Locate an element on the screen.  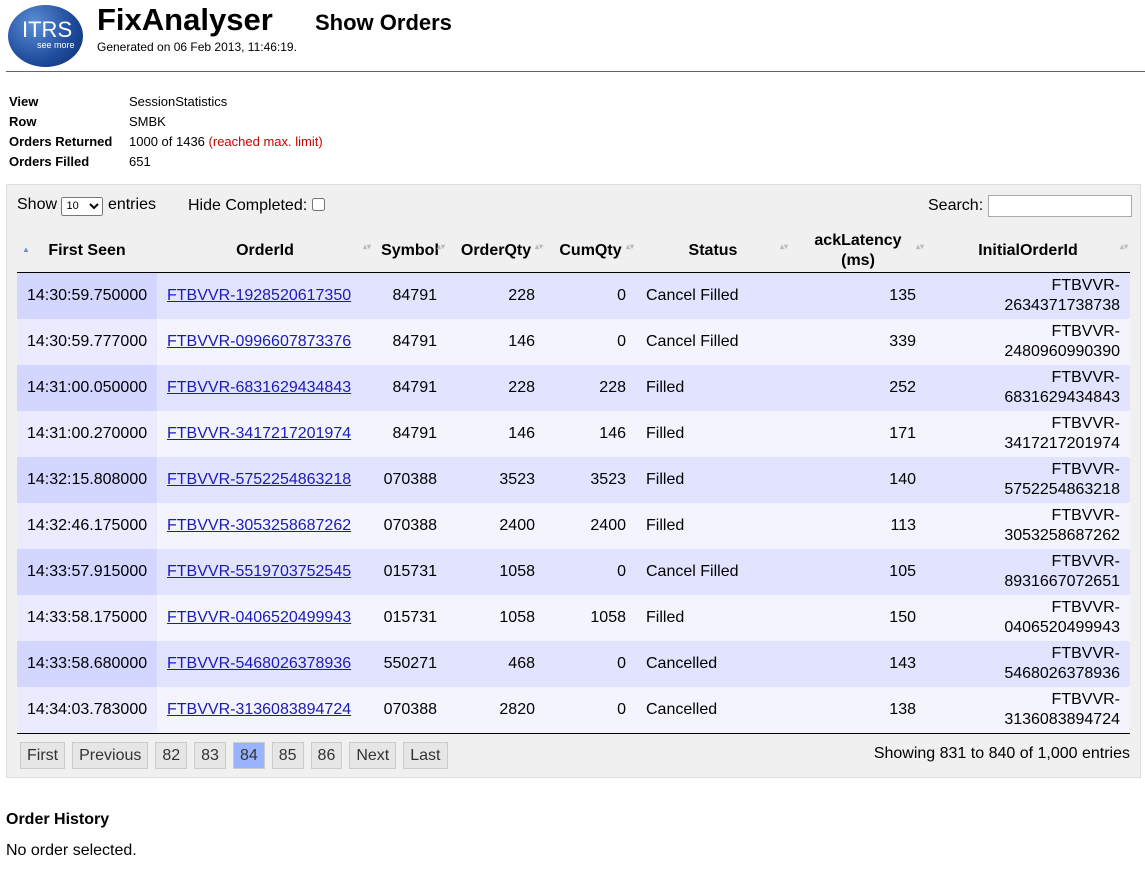
table-cell: 14:30:59.777000 is located at coordinates (87, 342).